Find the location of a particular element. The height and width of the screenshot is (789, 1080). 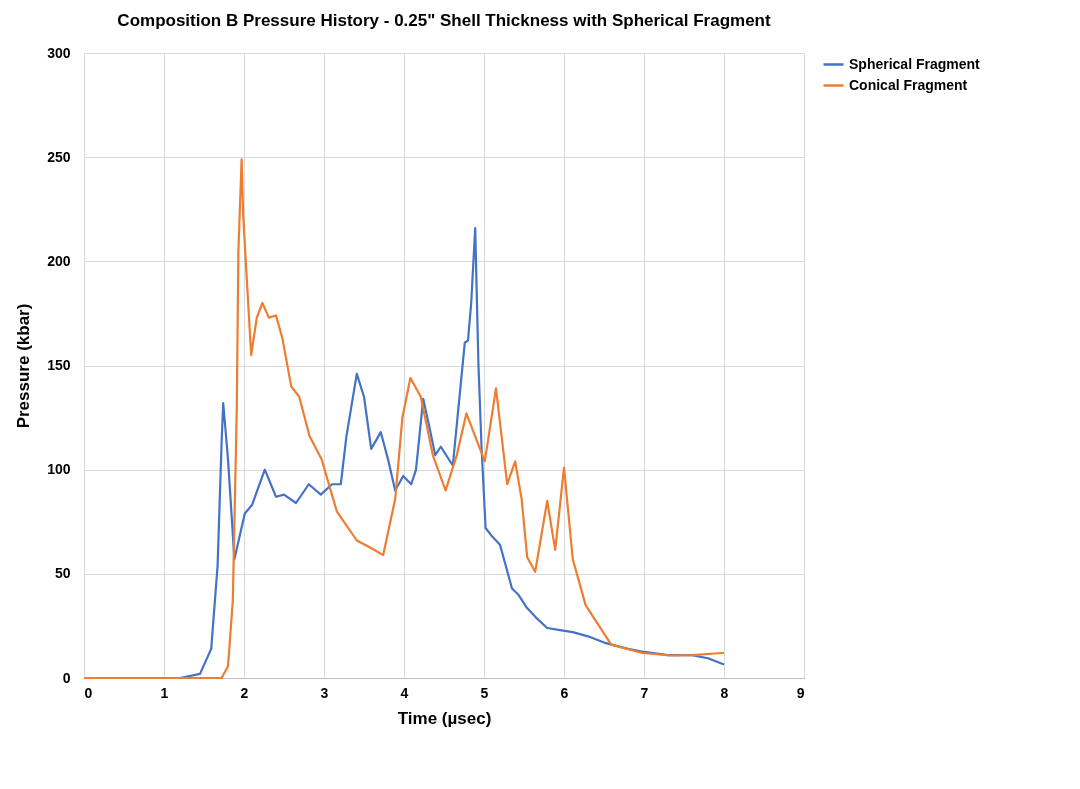

y-tick-label: 300 is located at coordinates (59, 52).